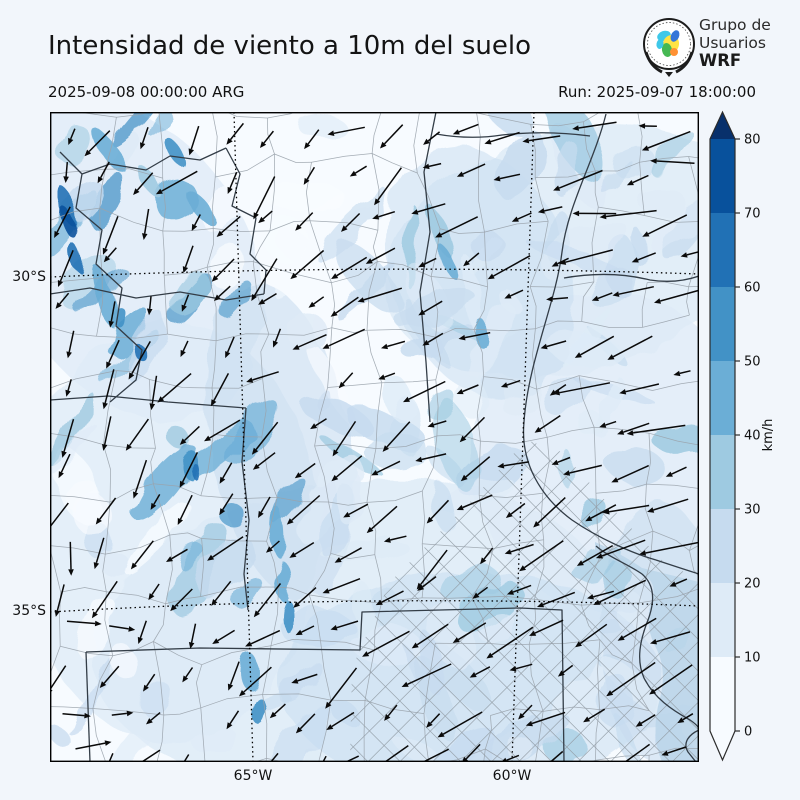 The width and height of the screenshot is (800, 800). Describe the element at coordinates (512, 776) in the screenshot. I see `lon-label-60°W: 60°W` at that location.